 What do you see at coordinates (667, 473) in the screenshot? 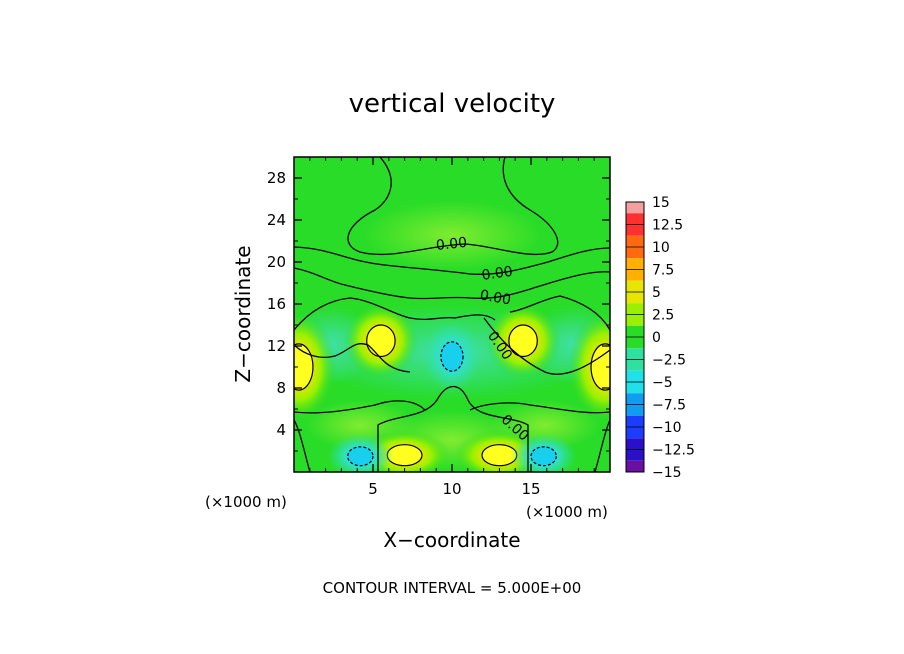
I see `colorbar-label: −15` at bounding box center [667, 473].